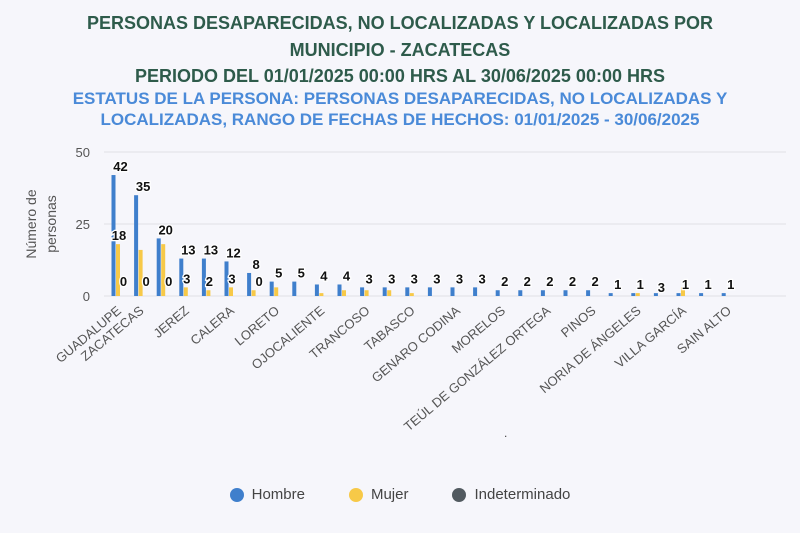 This screenshot has height=533, width=800. What do you see at coordinates (391, 278) in the screenshot?
I see `data-label-hombre-12: 3` at bounding box center [391, 278].